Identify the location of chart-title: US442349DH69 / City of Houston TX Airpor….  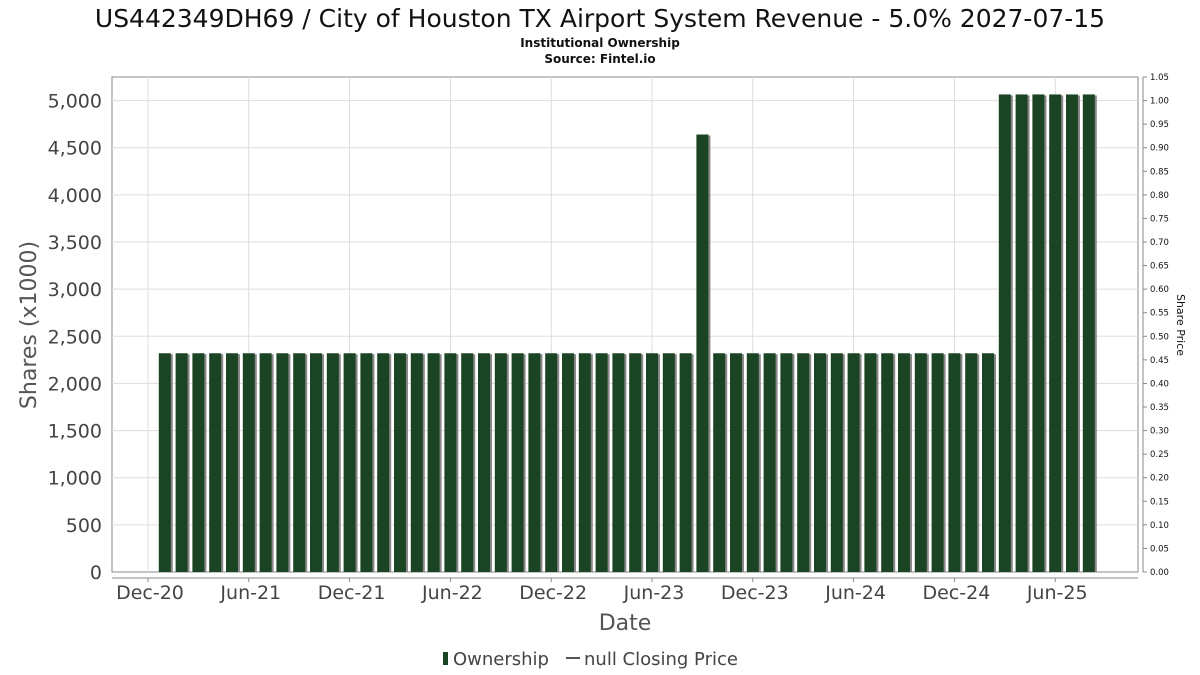
(600, 18).